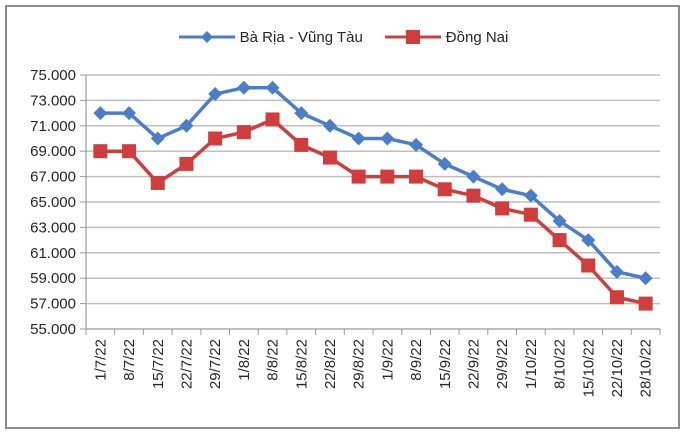 Image resolution: width=687 pixels, height=435 pixels. Describe the element at coordinates (301, 364) in the screenshot. I see `x-tick-label: 15/8/22` at that location.